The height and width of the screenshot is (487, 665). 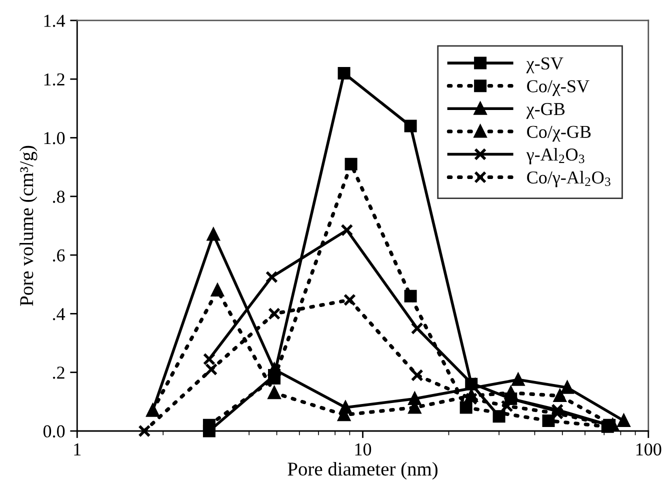 What do you see at coordinates (58, 196) in the screenshot?
I see `y-tick-label: .8` at bounding box center [58, 196].